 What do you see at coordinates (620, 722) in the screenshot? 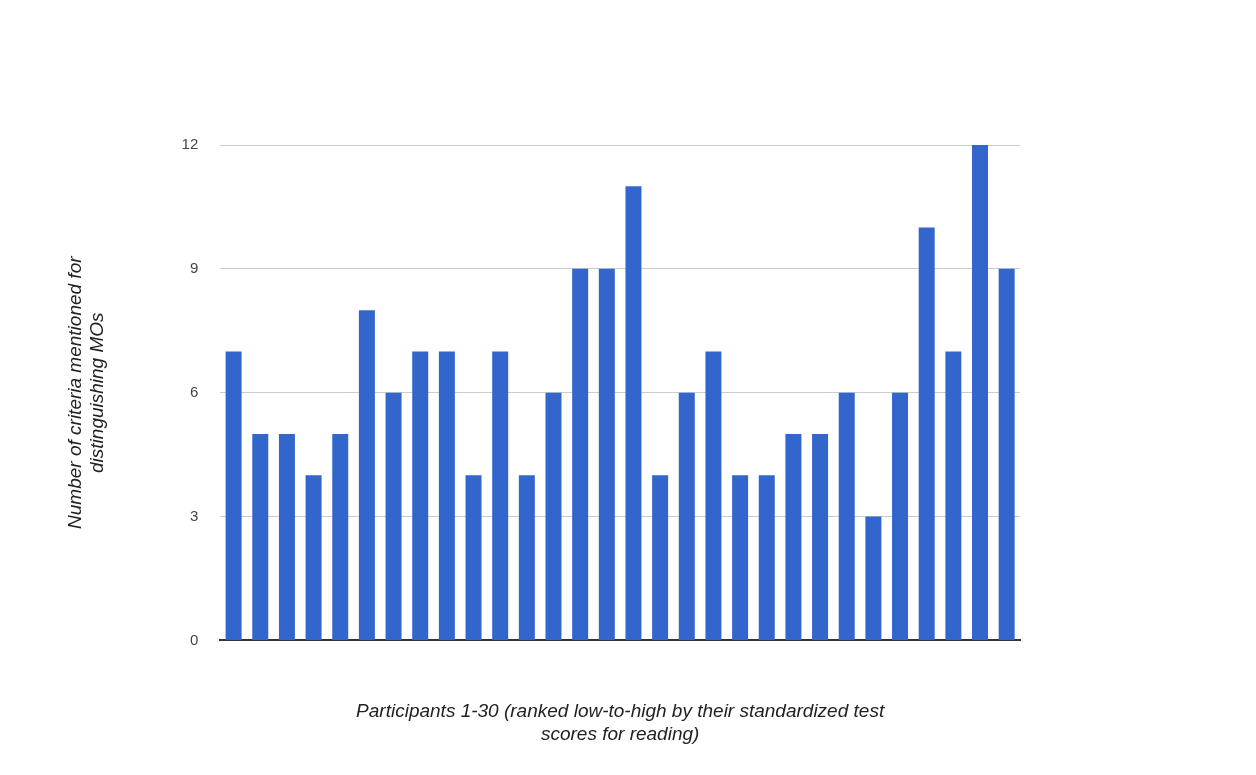
I see `x-axis-title: Participants 1-30 (ranked low-to-high by their standardized test scores for reading)` at bounding box center [620, 722].